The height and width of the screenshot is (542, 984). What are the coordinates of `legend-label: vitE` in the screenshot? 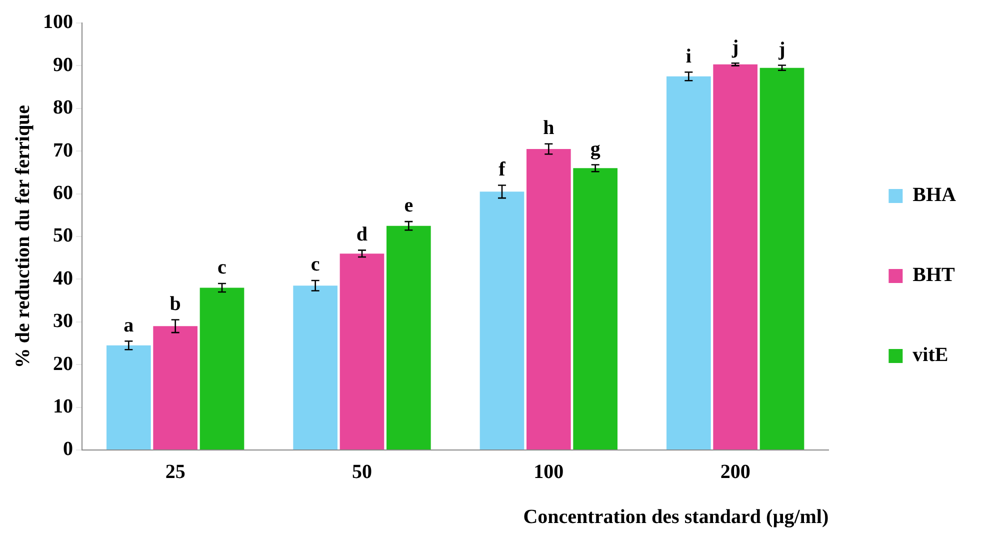 It's located at (930, 355).